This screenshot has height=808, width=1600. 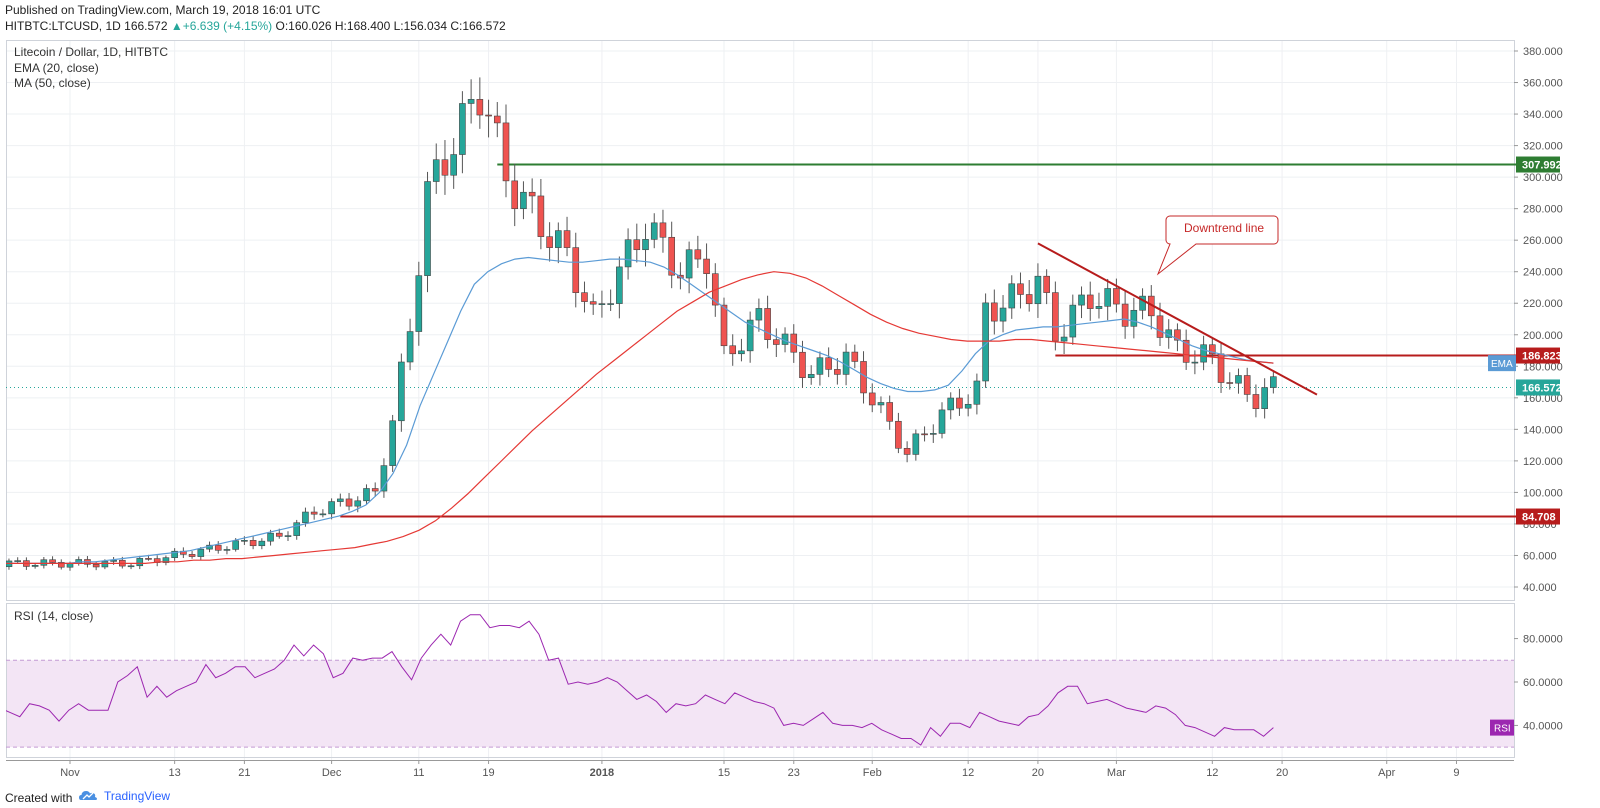 I want to click on created-with-text: Created with, so click(x=39, y=798).